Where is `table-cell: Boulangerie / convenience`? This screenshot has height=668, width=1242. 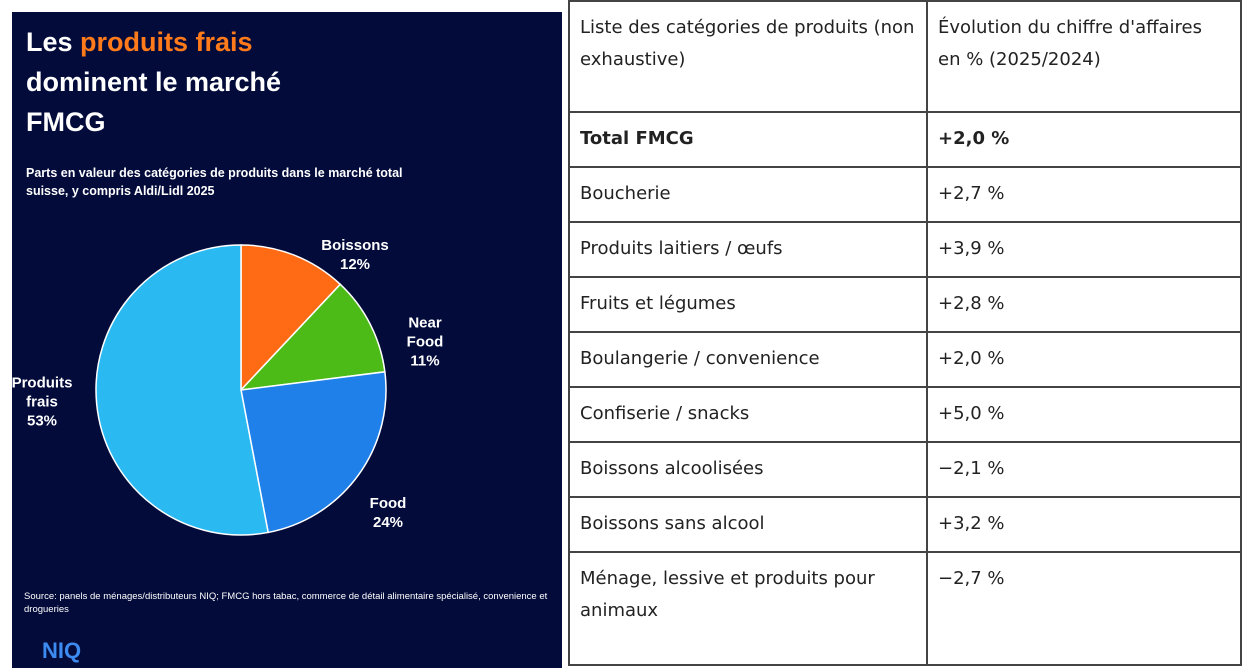
table-cell: Boulangerie / convenience is located at coordinates (748, 359).